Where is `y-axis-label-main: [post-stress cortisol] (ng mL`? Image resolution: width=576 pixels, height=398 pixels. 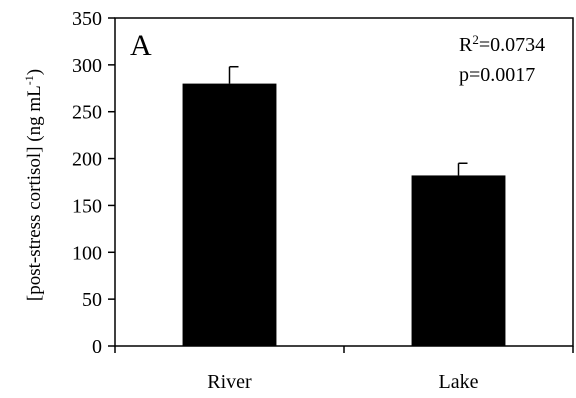
y-axis-label-main: [post-stress cortisol] (ng mL is located at coordinates (34, 193).